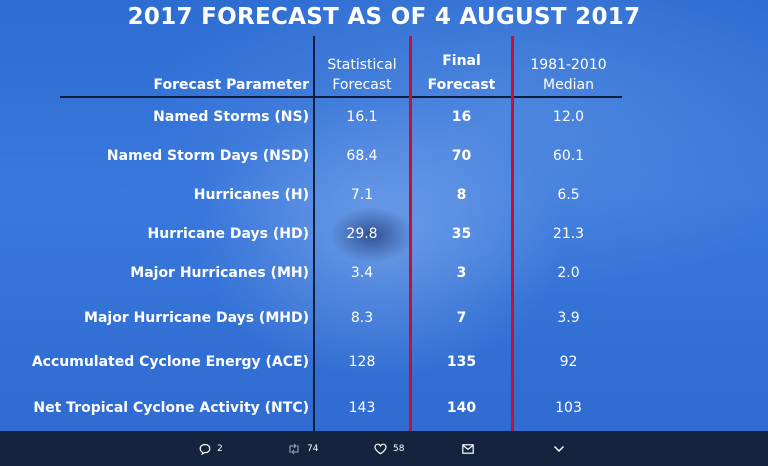 This screenshot has width=768, height=466. What do you see at coordinates (568, 318) in the screenshot?
I see `row-median-major-hurricane-days: 3.9` at bounding box center [568, 318].